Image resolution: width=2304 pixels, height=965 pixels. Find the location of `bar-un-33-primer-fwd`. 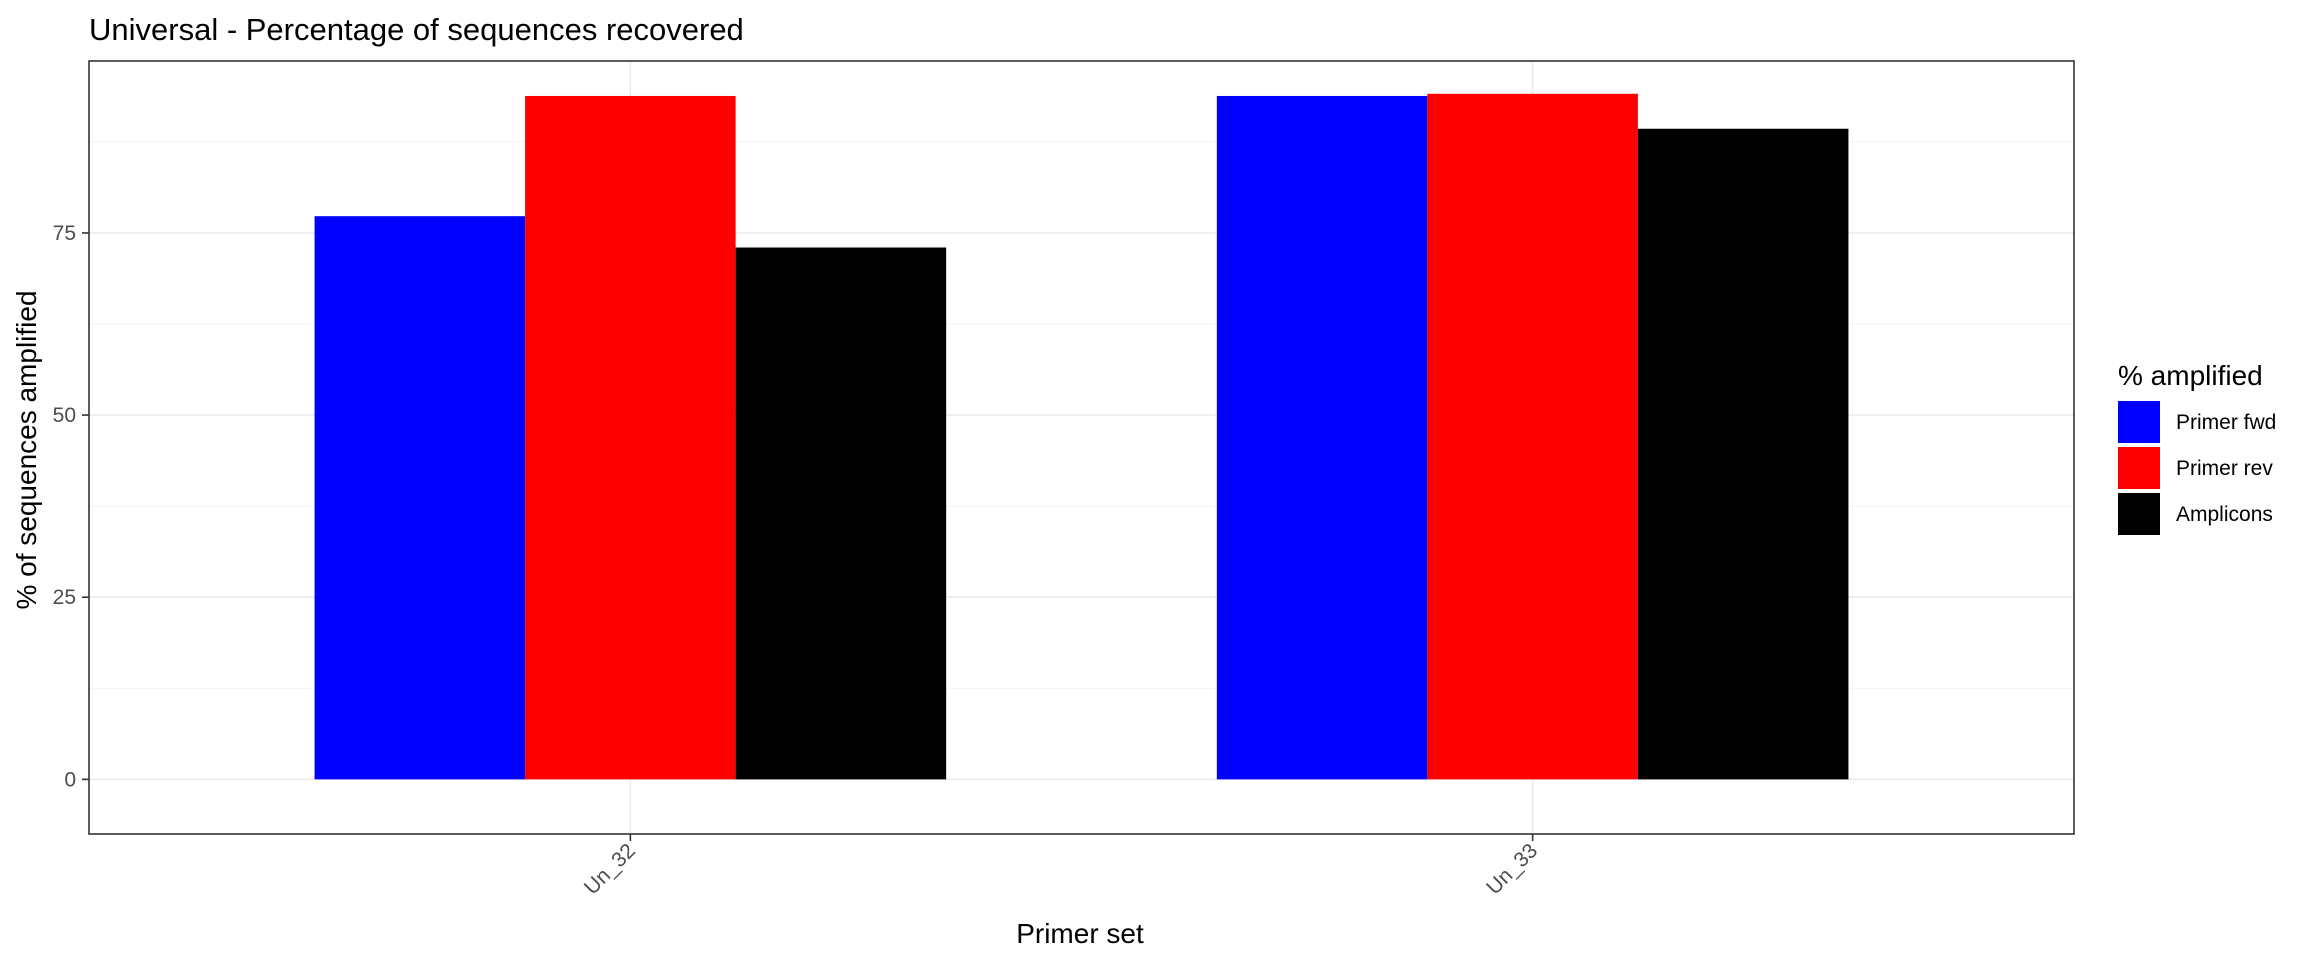

bar-un-33-primer-fwd is located at coordinates (1322, 437).